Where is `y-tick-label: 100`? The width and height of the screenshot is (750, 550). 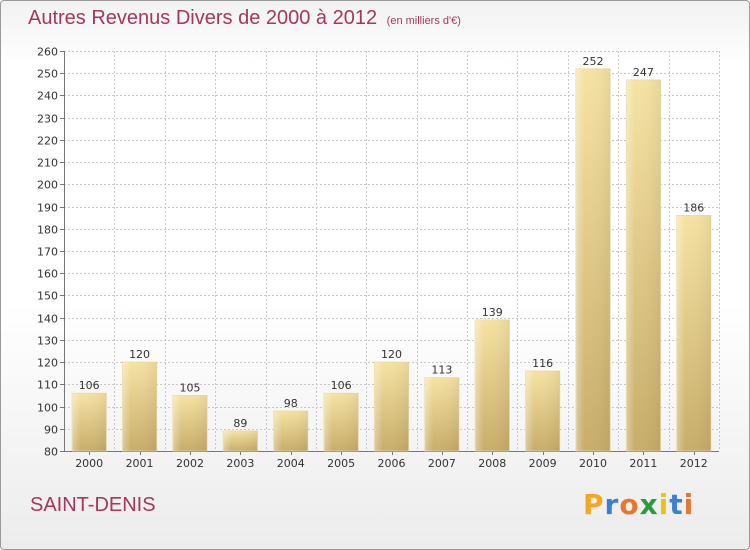 y-tick-label: 100 is located at coordinates (47, 408).